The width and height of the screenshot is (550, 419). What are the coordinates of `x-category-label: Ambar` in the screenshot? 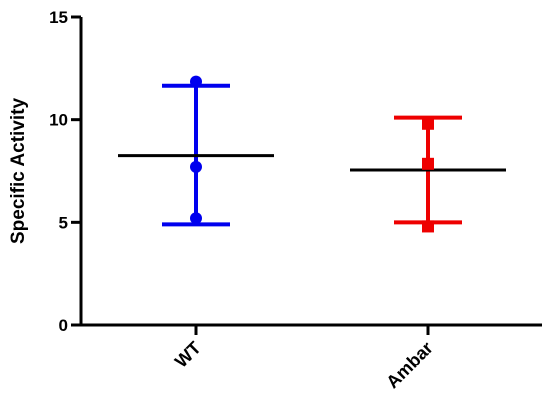 It's located at (409, 365).